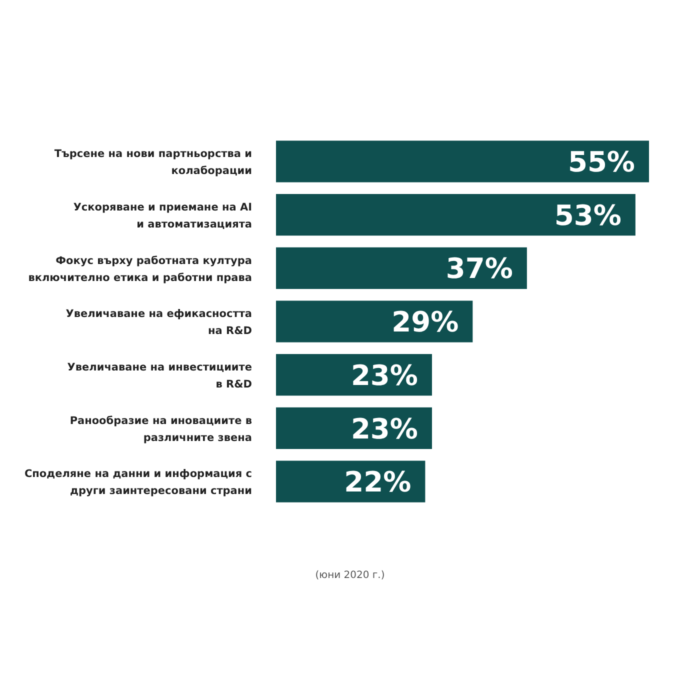  Describe the element at coordinates (153, 163) in the screenshot. I see `y-tick-label: Търсене на нови партньорства и колаборации` at that location.